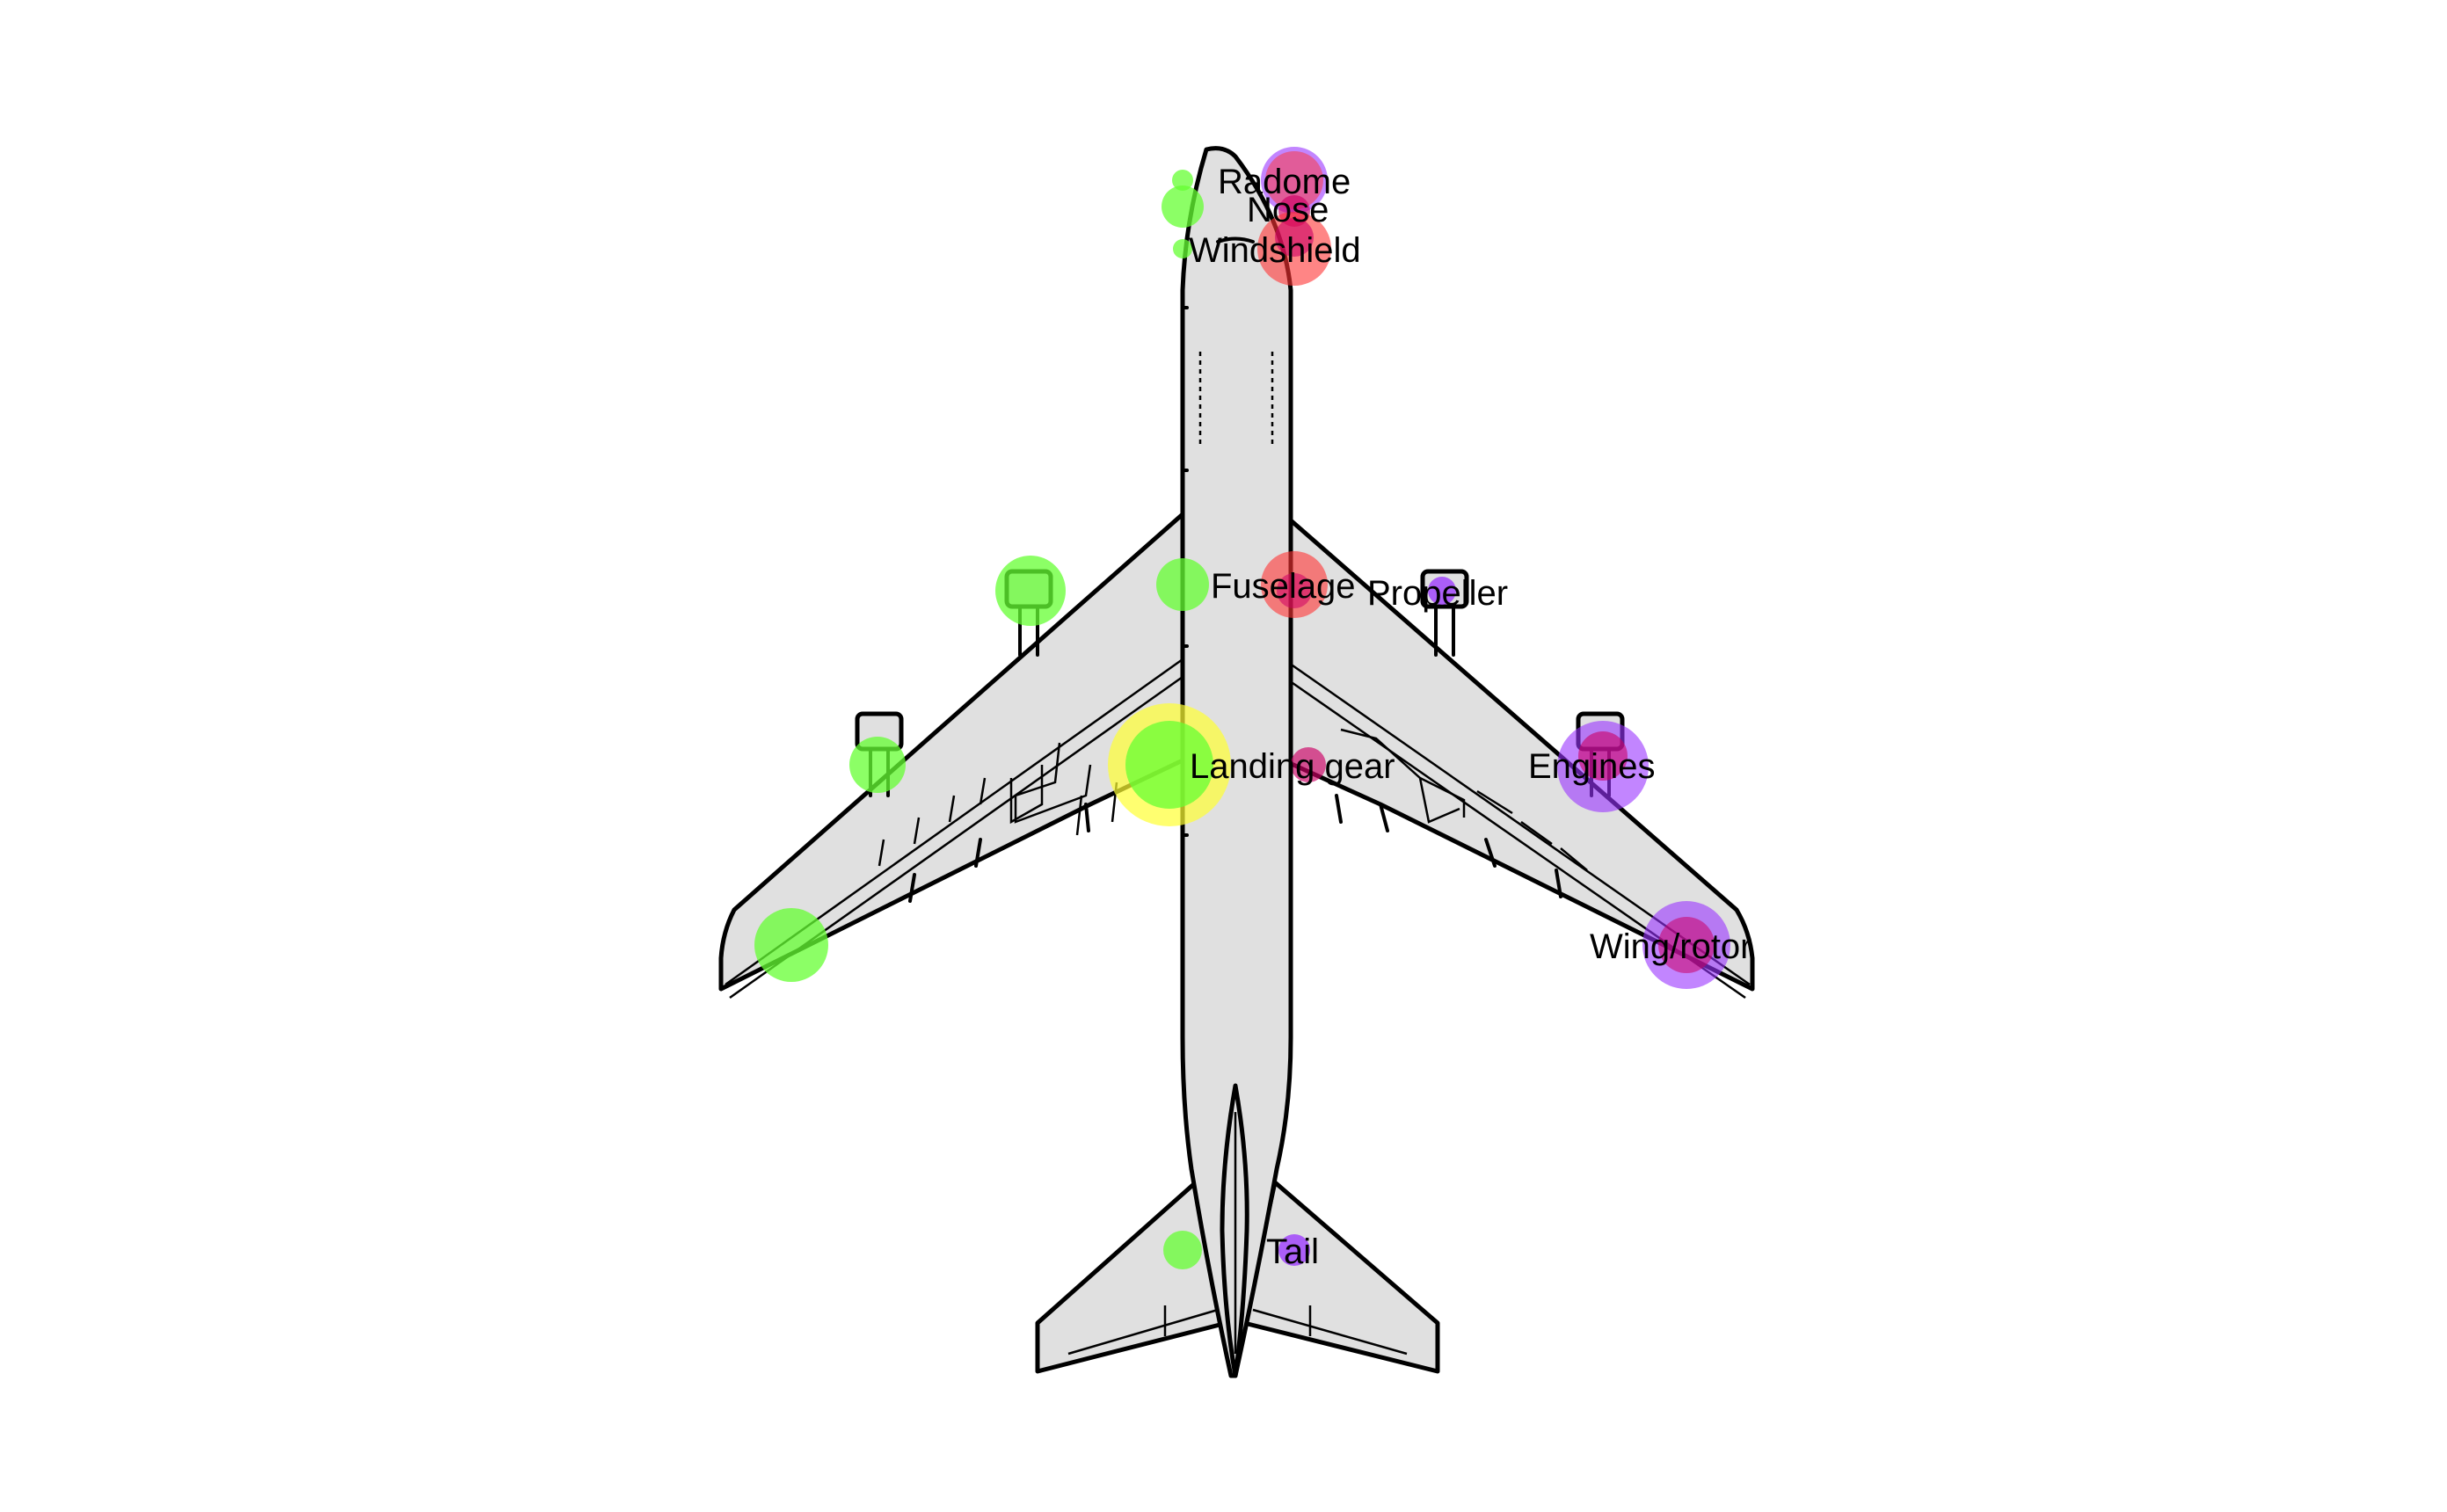  I want to click on right-wing, so click(1518, 752).